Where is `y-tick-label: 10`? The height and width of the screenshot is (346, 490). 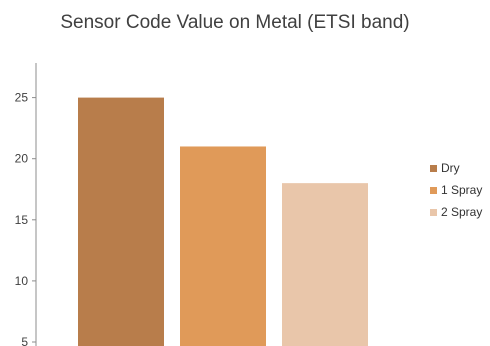 y-tick-label: 10 is located at coordinates (22, 281).